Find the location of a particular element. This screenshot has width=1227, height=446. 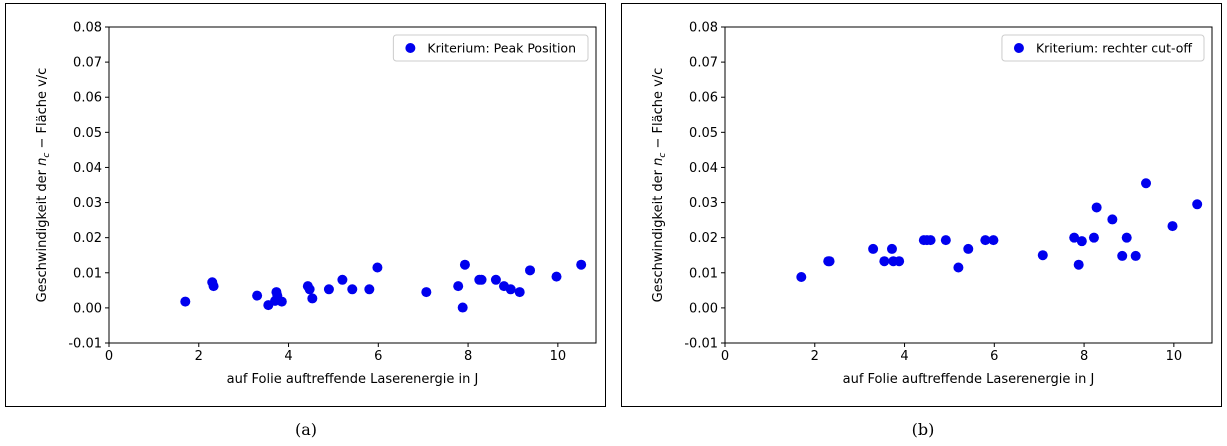

y-tick-label: 0.04 is located at coordinates (703, 168).